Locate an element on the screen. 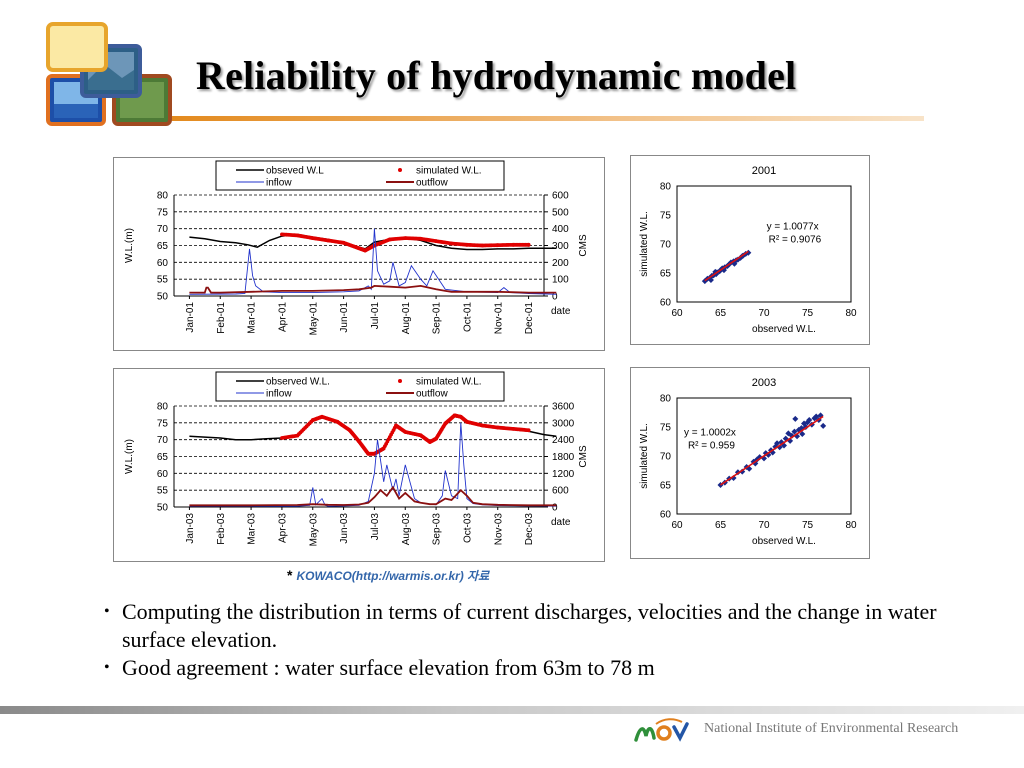 This screenshot has height=768, width=1024. chart-legend: observed W.L. simulated W.L. inflow outflow is located at coordinates (360, 386).